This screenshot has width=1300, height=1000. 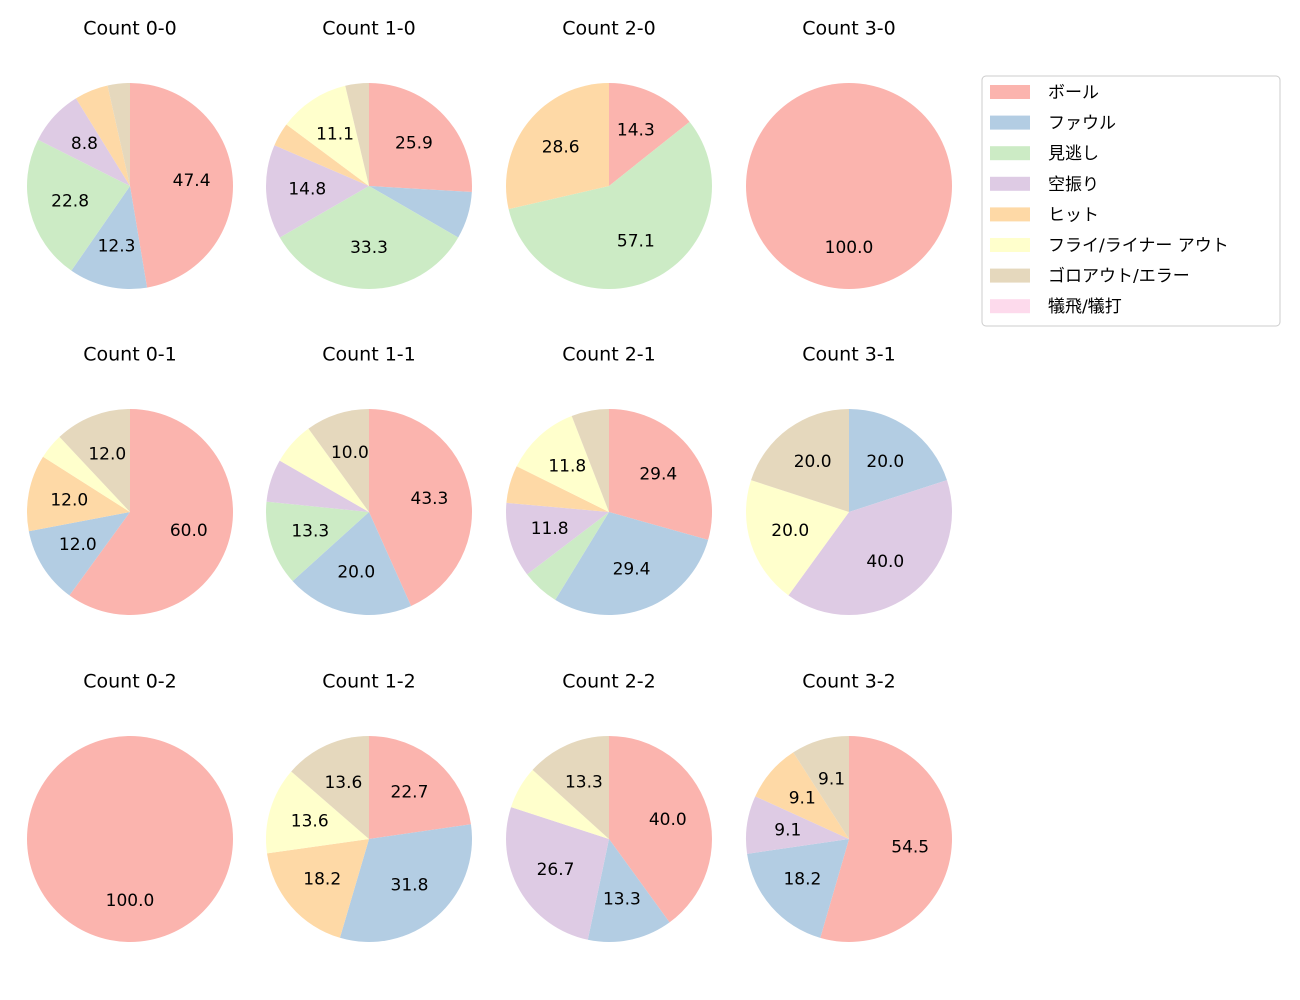 I want to click on value-label: 22.8, so click(x=70, y=201).